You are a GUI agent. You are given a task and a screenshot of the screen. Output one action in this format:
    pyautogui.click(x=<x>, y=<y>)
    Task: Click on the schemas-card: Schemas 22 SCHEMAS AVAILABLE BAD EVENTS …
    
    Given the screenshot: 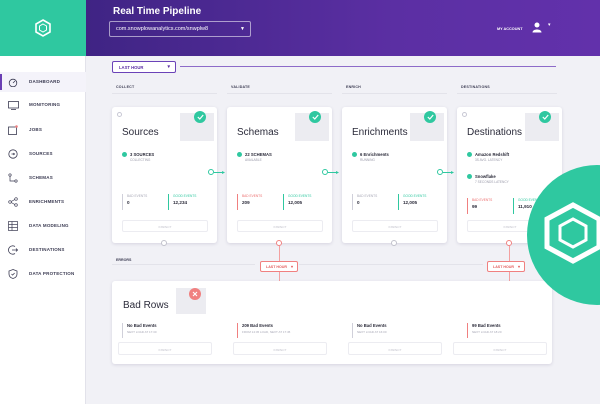 What is the action you would take?
    pyautogui.click(x=279, y=175)
    